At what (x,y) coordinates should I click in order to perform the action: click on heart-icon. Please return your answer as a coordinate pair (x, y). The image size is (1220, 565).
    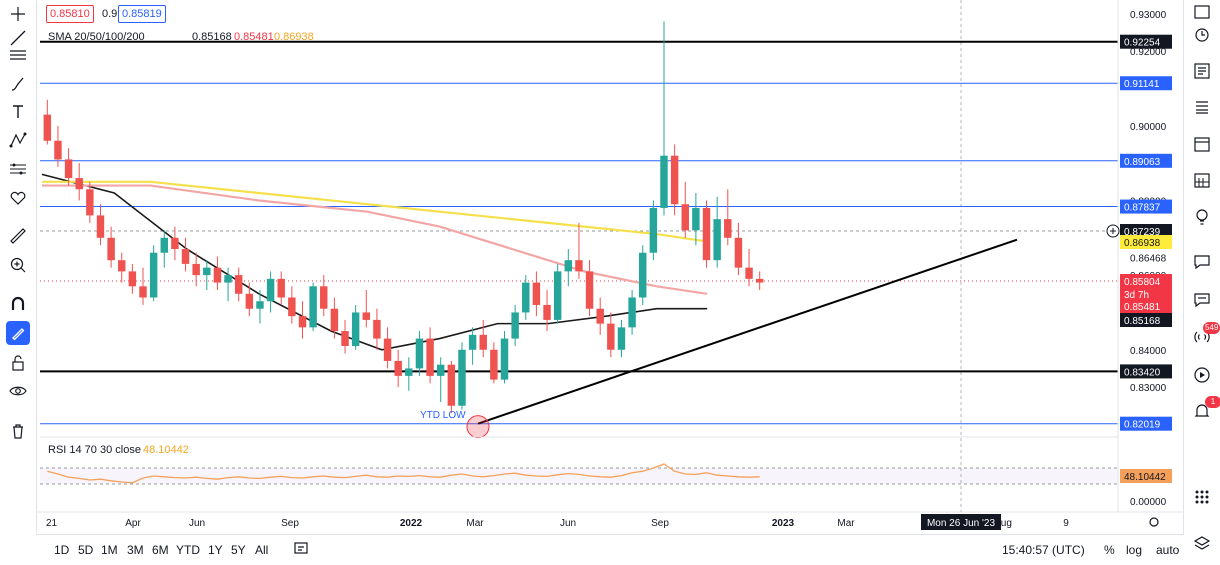
    Looking at the image, I should click on (18, 198).